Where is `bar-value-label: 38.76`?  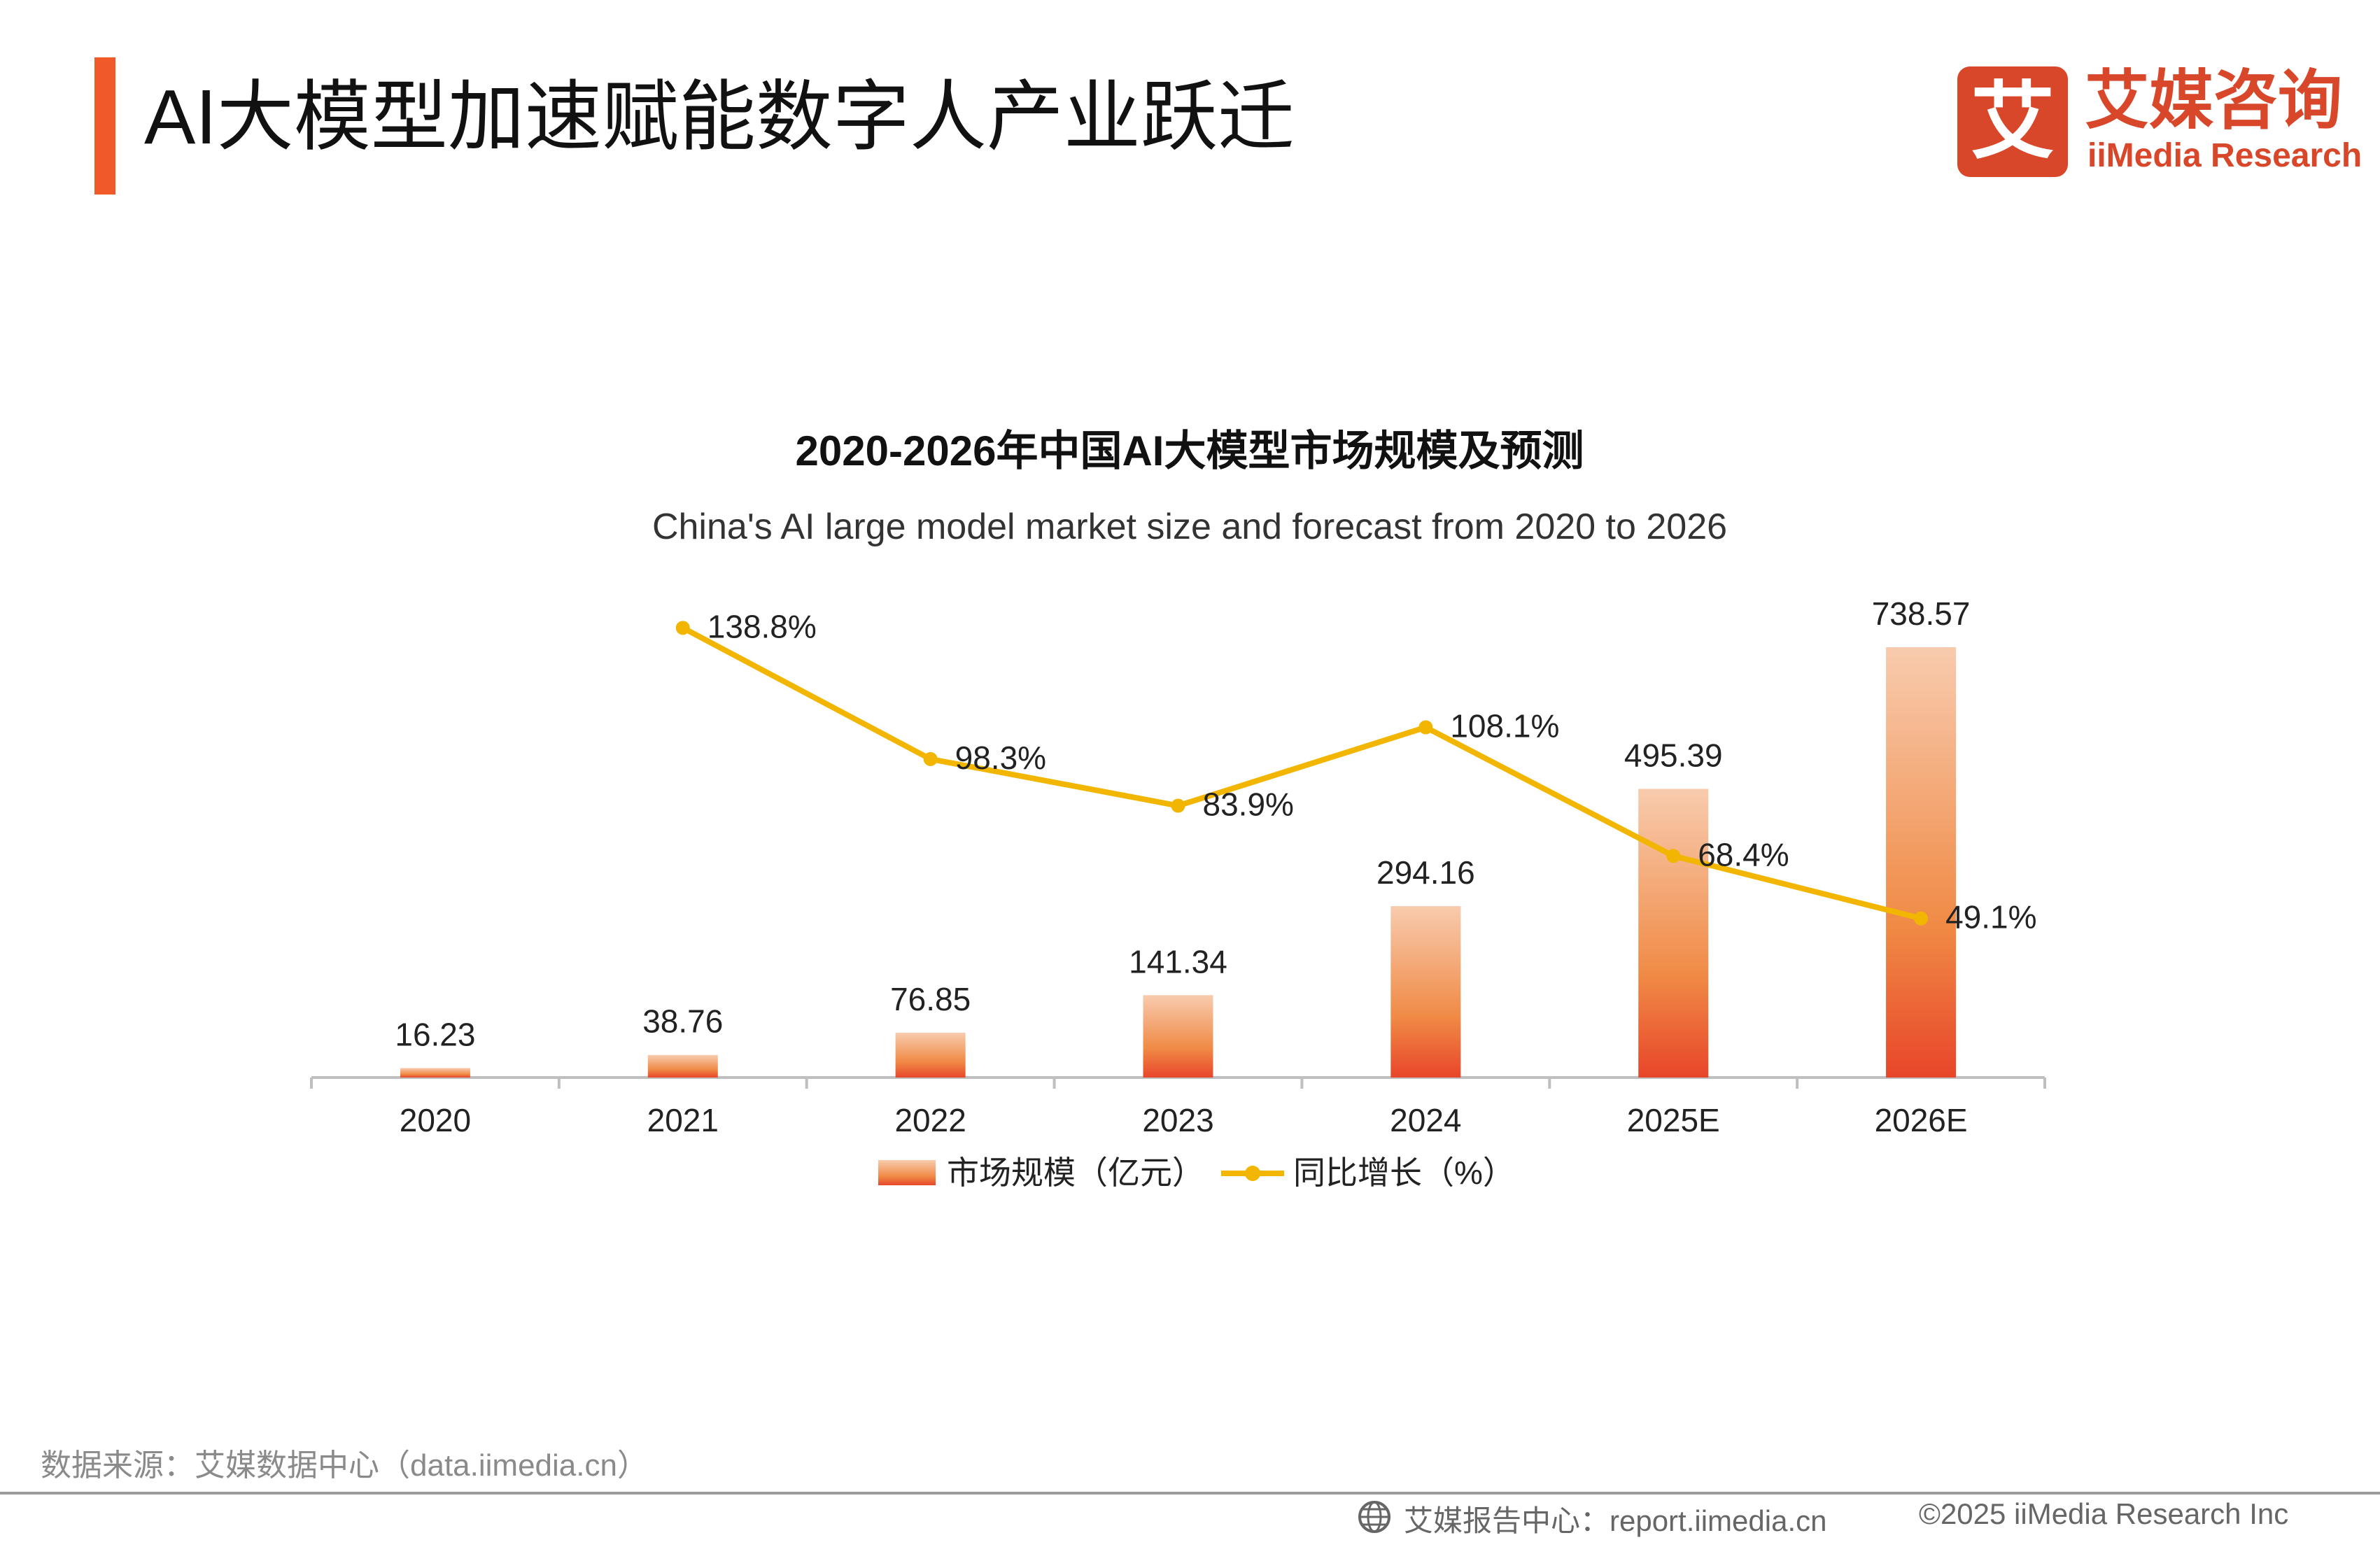
bar-value-label: 38.76 is located at coordinates (682, 1022).